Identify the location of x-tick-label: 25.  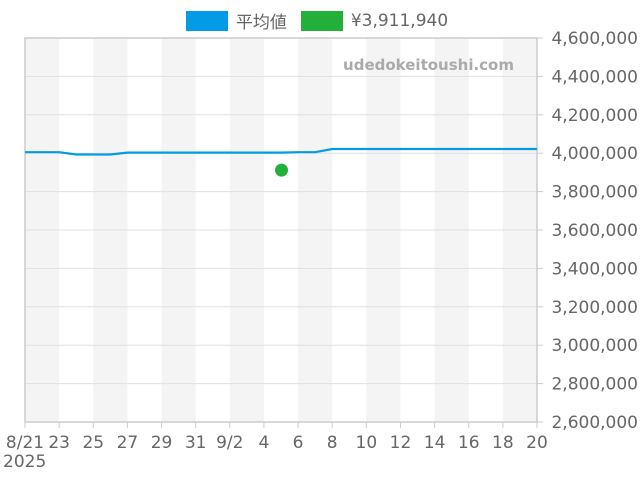
(93, 443).